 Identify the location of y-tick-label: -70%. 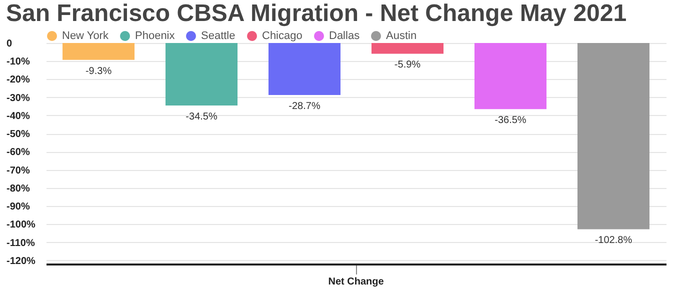
(18, 170).